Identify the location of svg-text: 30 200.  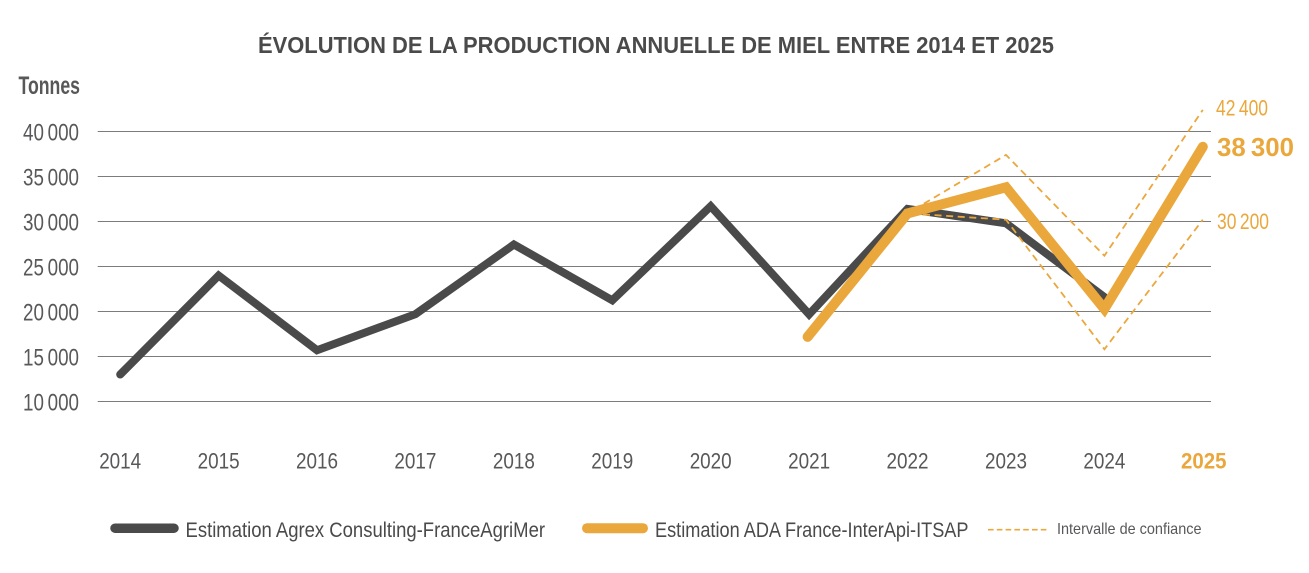
(1243, 221).